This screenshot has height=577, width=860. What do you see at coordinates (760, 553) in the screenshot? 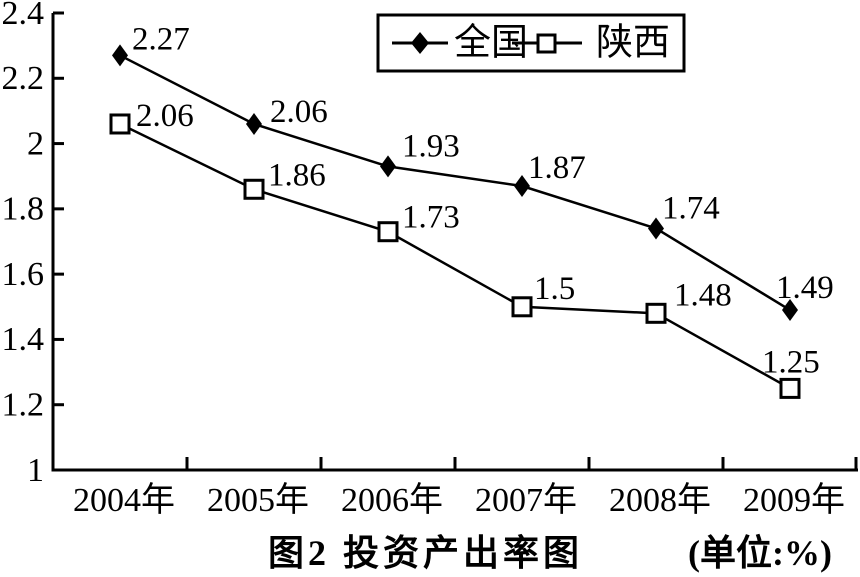
I see `unit-label: (单位:%)` at bounding box center [760, 553].